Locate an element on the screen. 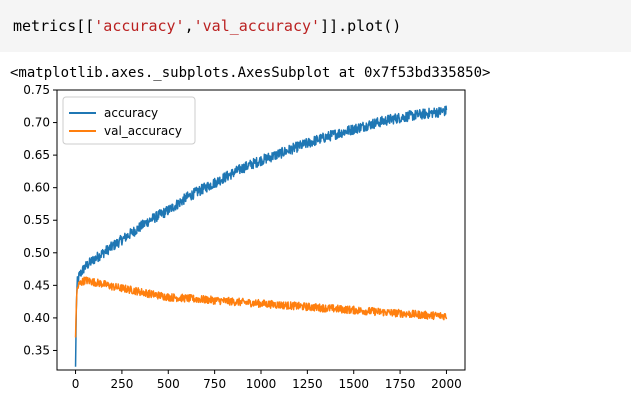 Image resolution: width=631 pixels, height=412 pixels. series-line-val-accuracy is located at coordinates (261, 307).